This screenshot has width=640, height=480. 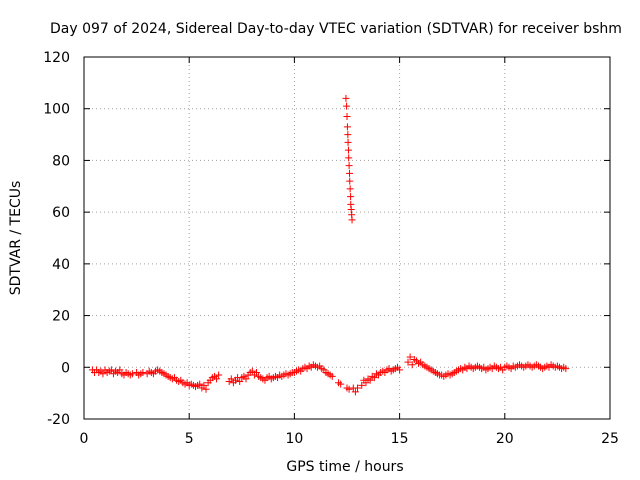 What do you see at coordinates (56, 58) in the screenshot?
I see `y-tick-label: 120` at bounding box center [56, 58].